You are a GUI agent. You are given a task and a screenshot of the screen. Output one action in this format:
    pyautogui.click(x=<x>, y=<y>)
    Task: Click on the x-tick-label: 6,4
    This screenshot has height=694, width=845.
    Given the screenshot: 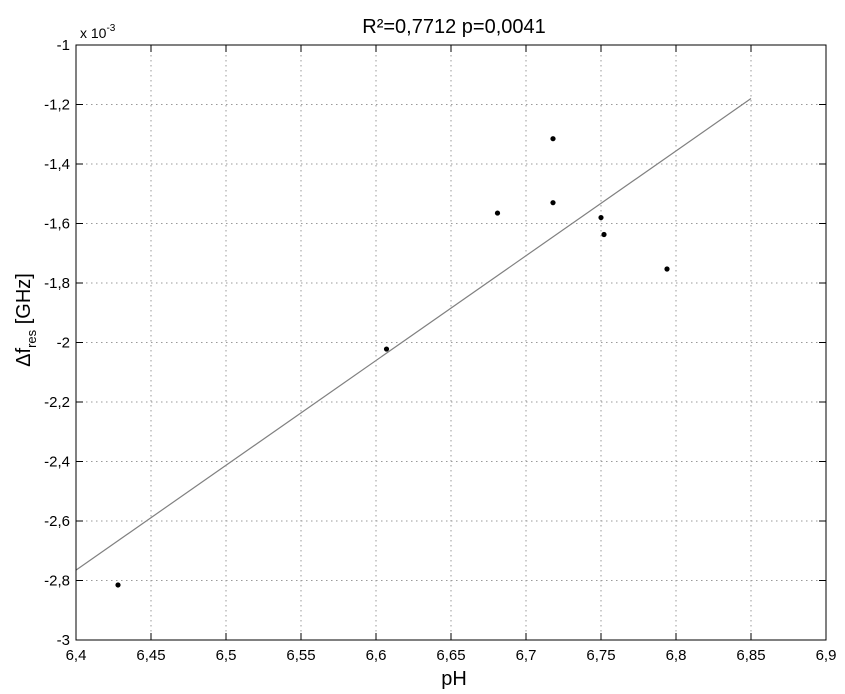 What is the action you would take?
    pyautogui.click(x=76, y=655)
    